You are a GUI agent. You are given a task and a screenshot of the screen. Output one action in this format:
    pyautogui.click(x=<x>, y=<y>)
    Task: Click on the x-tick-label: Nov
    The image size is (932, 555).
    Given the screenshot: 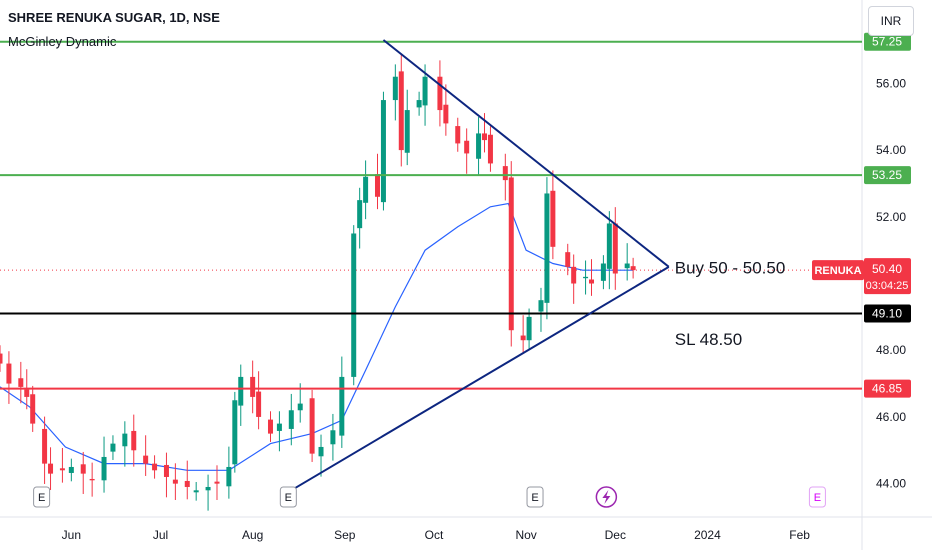 What is the action you would take?
    pyautogui.click(x=525, y=535)
    